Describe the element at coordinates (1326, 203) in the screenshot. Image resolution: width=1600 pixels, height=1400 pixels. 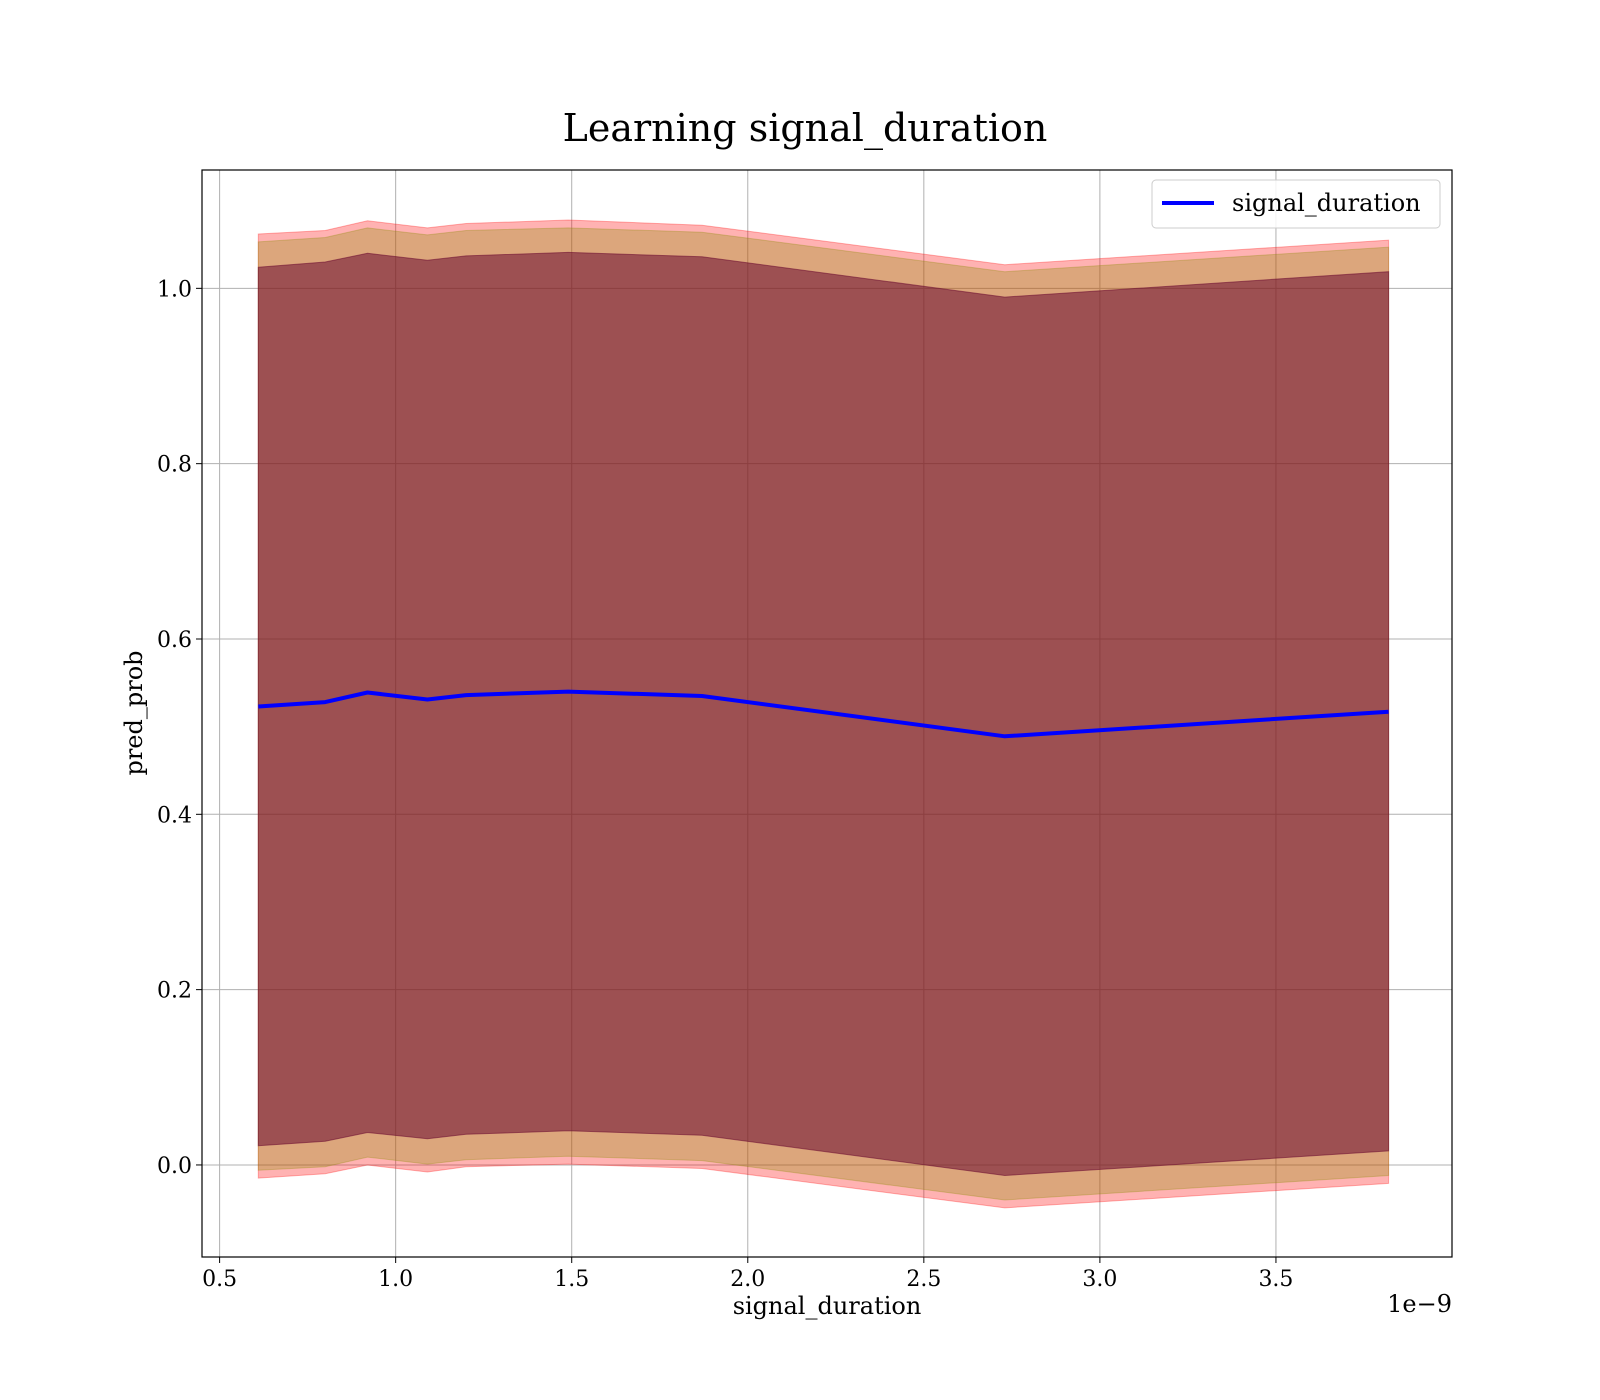
I see `legend-label-signal-duration: signal_duration` at that location.